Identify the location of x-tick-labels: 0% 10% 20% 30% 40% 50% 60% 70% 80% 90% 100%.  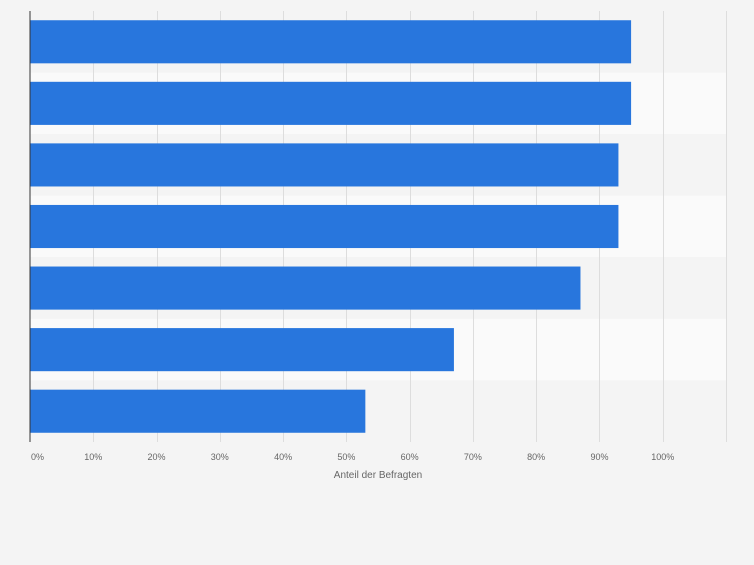
(352, 457).